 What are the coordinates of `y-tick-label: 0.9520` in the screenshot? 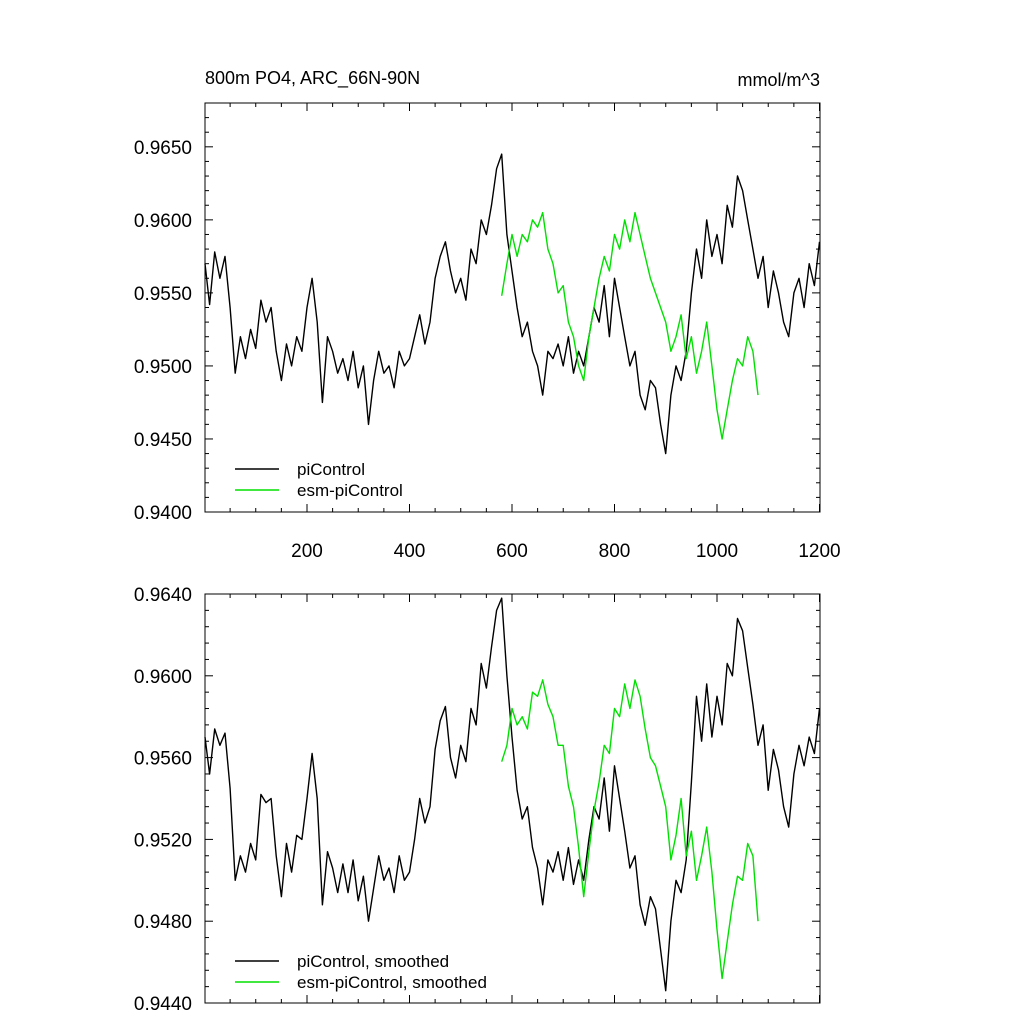 It's located at (163, 840).